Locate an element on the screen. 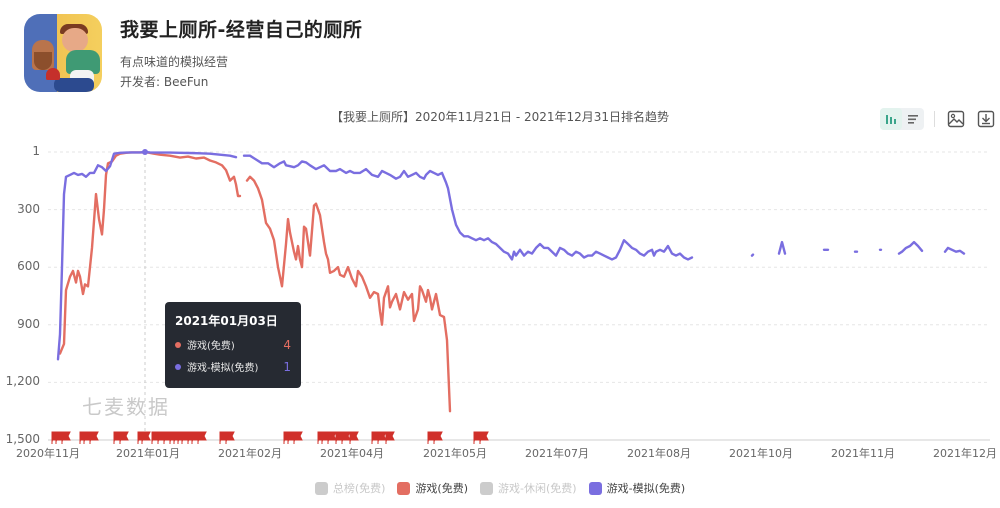 The height and width of the screenshot is (508, 1000). legend-label: 游戏-休闲(免费) is located at coordinates (537, 488).